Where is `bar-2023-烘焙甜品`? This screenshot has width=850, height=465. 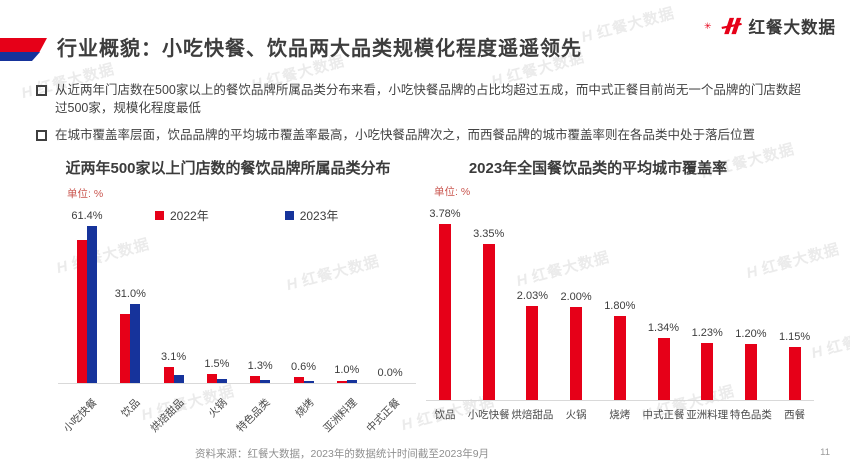
bar-2023-烘焙甜品 is located at coordinates (178, 379).